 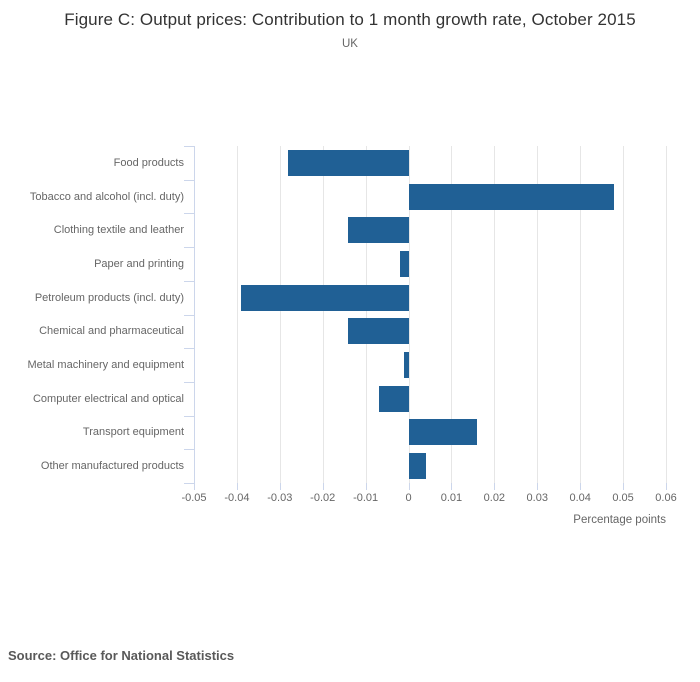 What do you see at coordinates (139, 264) in the screenshot?
I see `category-label: Paper and printing` at bounding box center [139, 264].